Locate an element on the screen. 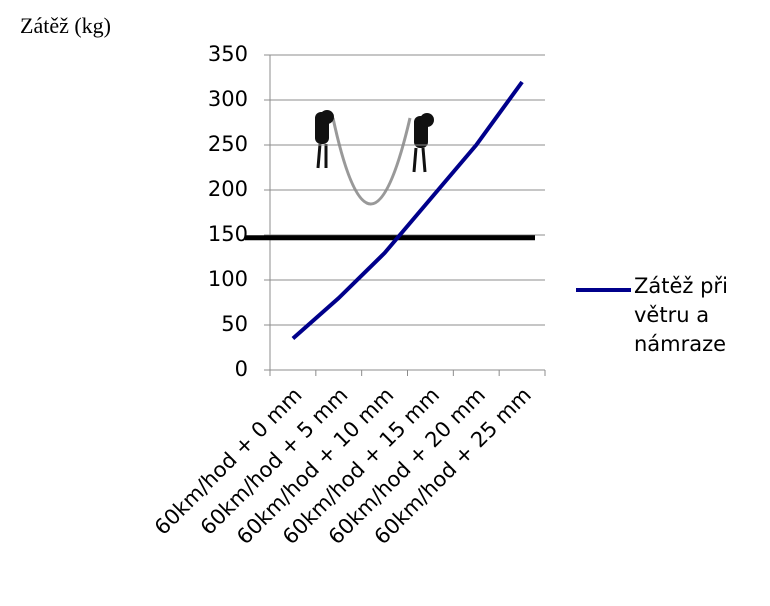 The height and width of the screenshot is (606, 770). y-tick-label: 250 is located at coordinates (228, 144).